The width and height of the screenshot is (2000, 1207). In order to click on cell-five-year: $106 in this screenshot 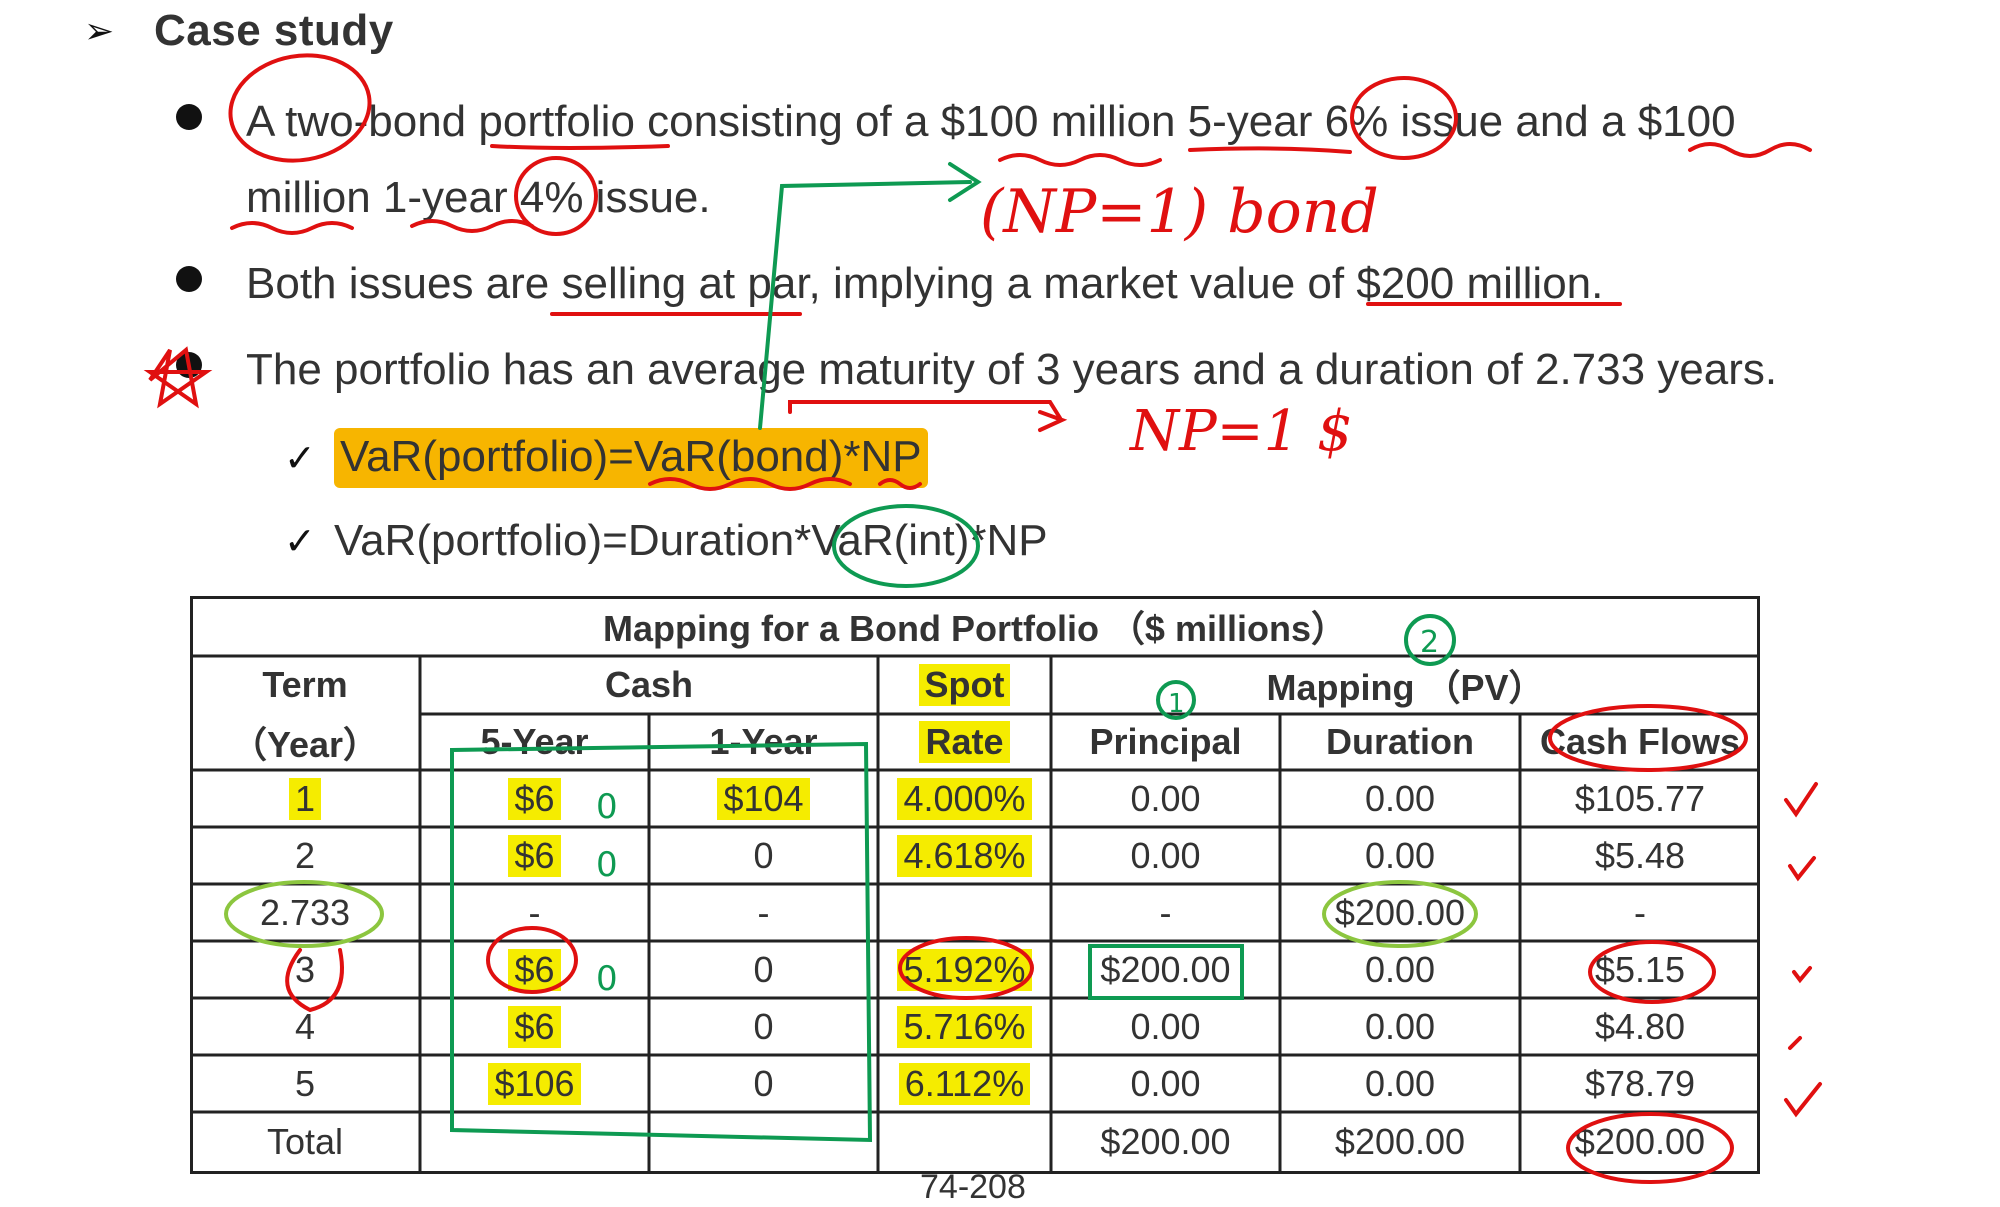, I will do `click(534, 1083)`.